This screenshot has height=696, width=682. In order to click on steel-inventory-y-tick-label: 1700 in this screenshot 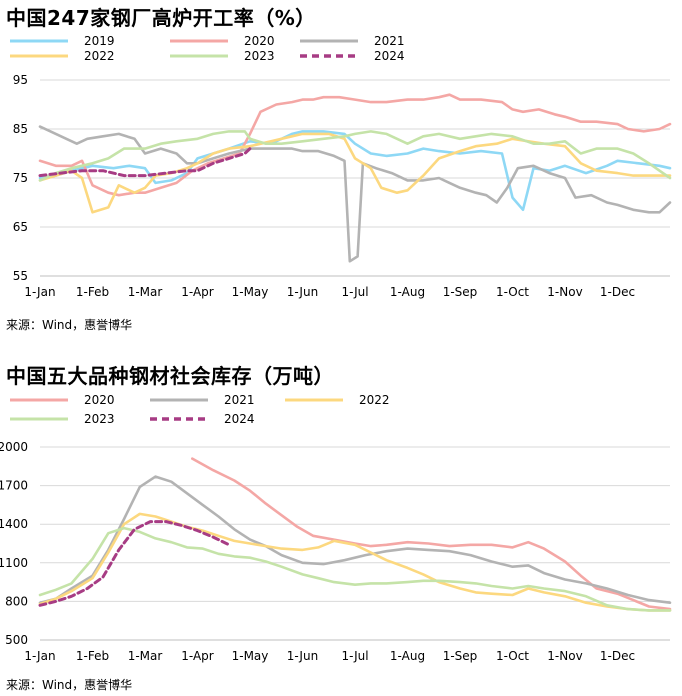, I will do `click(14, 486)`.